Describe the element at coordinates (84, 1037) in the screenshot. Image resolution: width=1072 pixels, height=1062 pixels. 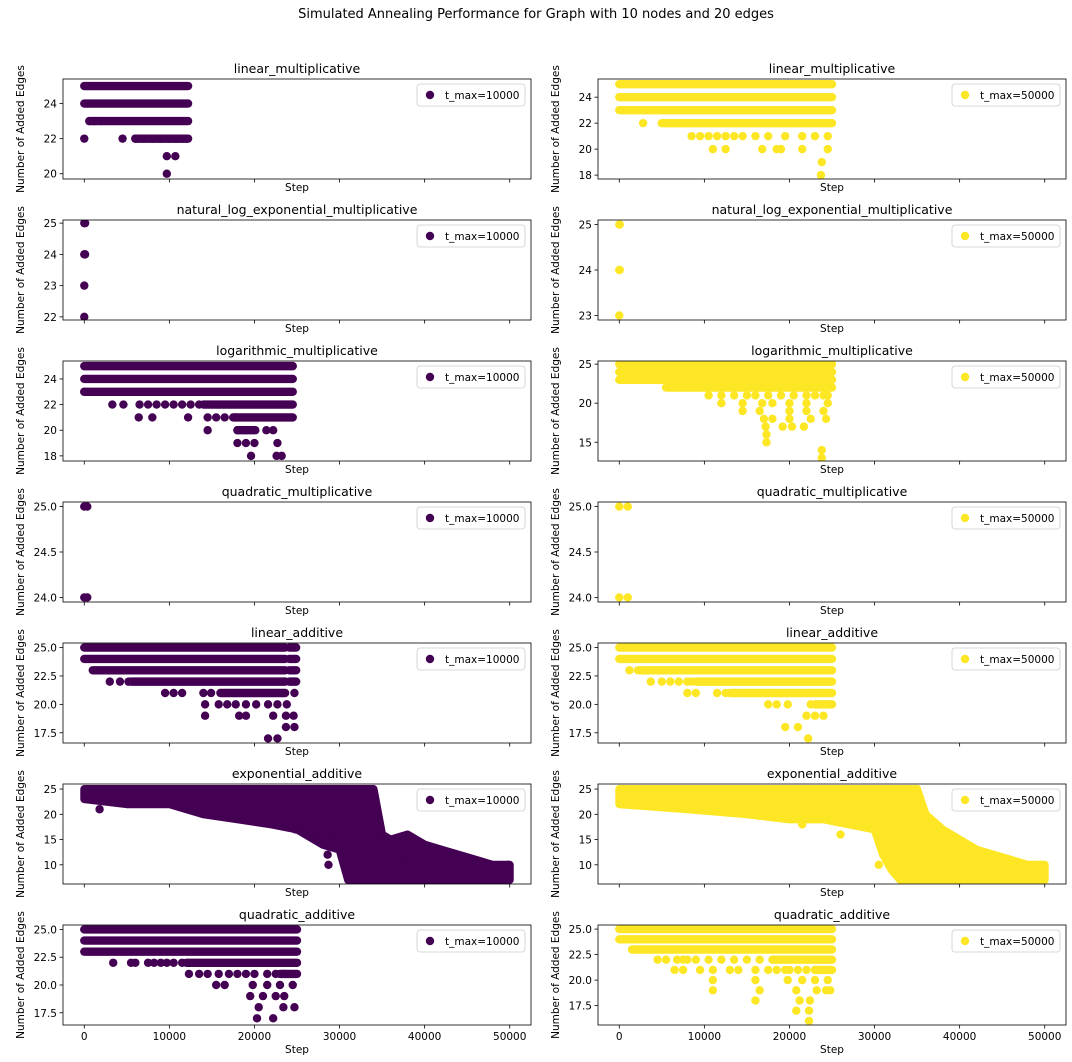
I see `x-tick-label: 0` at that location.